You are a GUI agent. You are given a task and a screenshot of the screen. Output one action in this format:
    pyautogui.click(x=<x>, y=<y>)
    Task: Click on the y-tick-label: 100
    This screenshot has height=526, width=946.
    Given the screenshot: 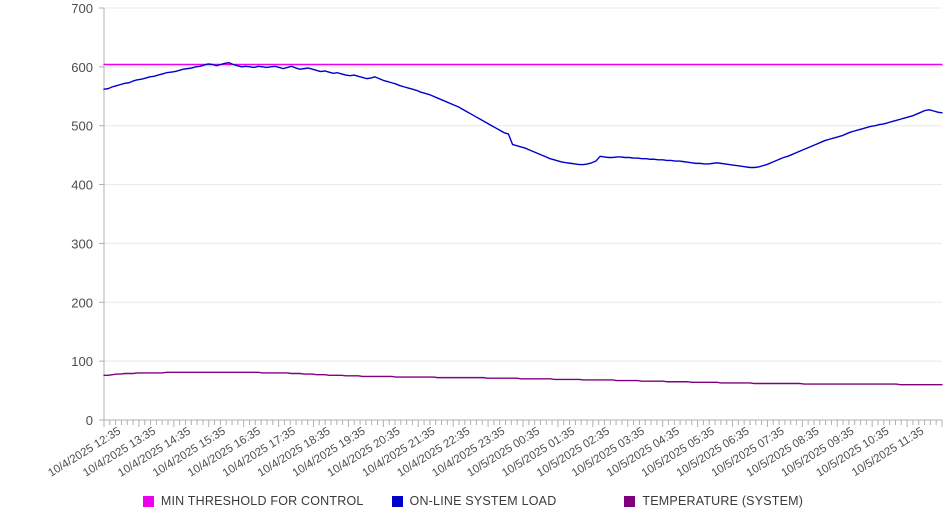 What is the action you would take?
    pyautogui.click(x=82, y=361)
    